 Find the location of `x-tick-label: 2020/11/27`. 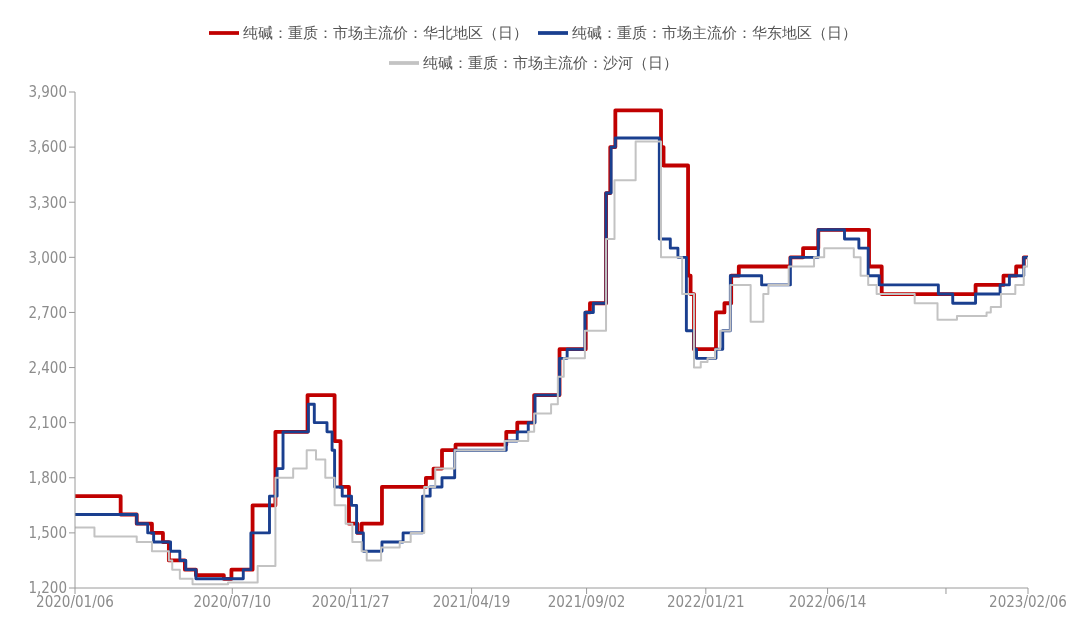

x-tick-label: 2020/11/27 is located at coordinates (350, 601).